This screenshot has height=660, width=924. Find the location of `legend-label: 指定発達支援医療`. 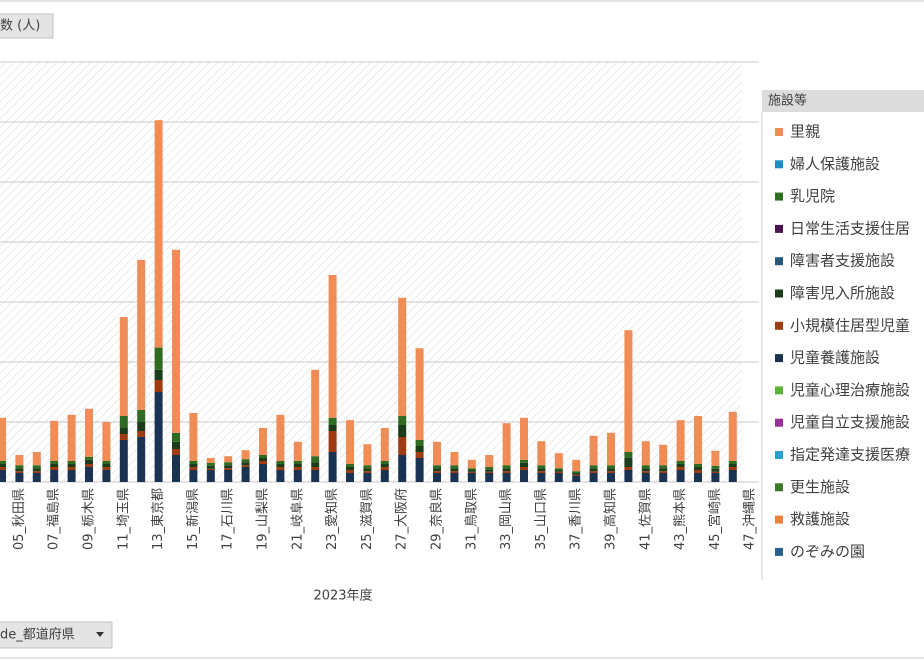

legend-label: 指定発達支援医療 is located at coordinates (850, 455).